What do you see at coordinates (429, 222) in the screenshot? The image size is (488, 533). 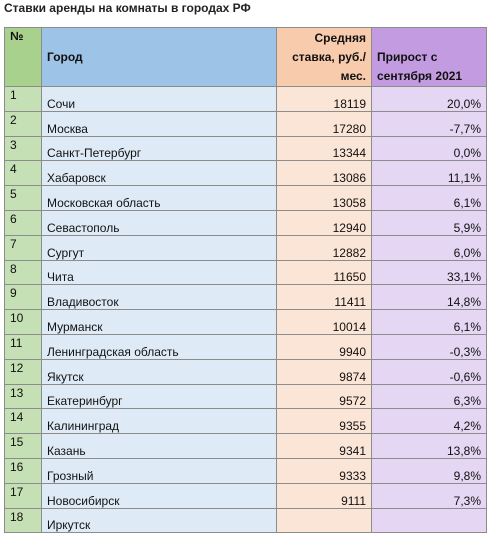 I see `growth-cell: 5,9%` at bounding box center [429, 222].